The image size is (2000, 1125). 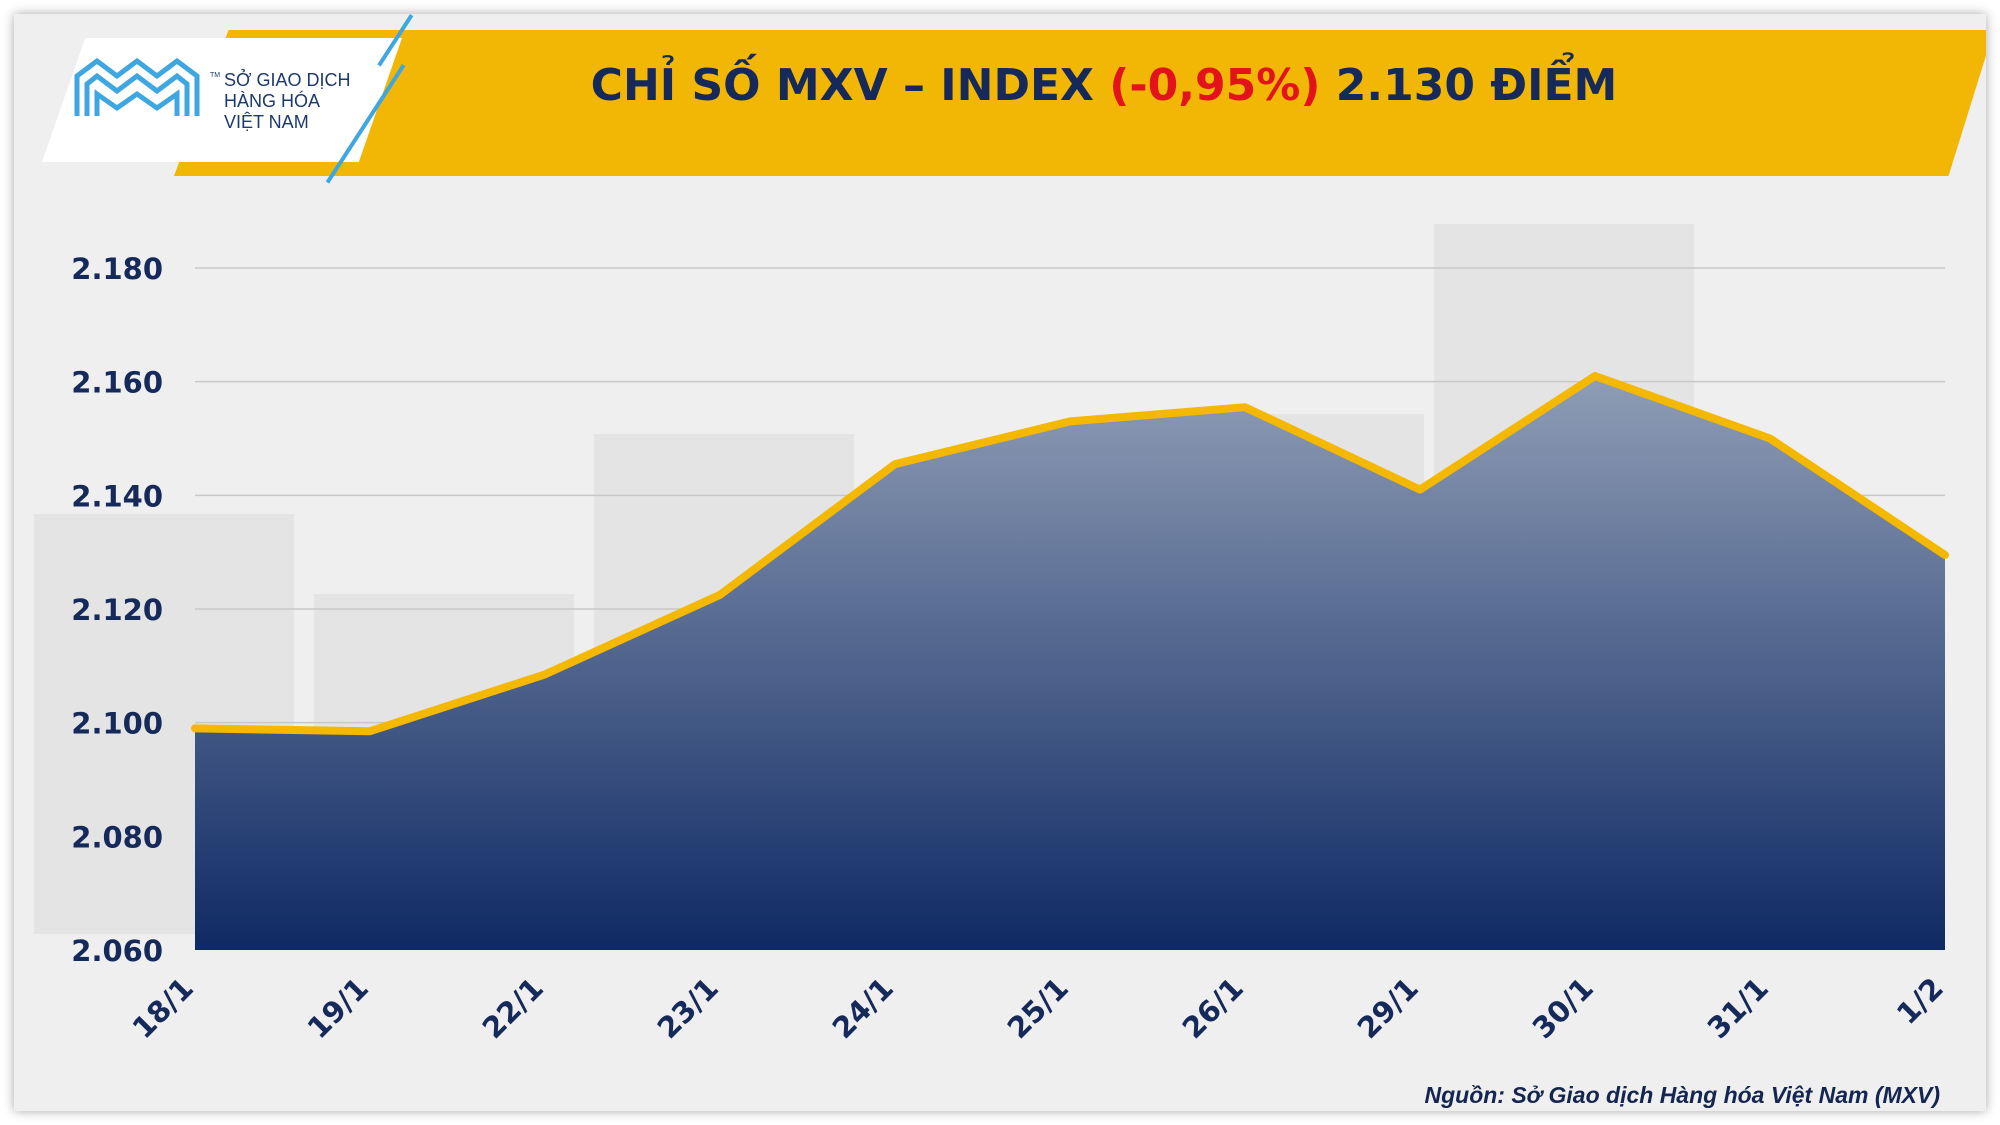 What do you see at coordinates (850, 85) in the screenshot?
I see `title-prefix: CHỈ SỐ MXV – INDEX` at bounding box center [850, 85].